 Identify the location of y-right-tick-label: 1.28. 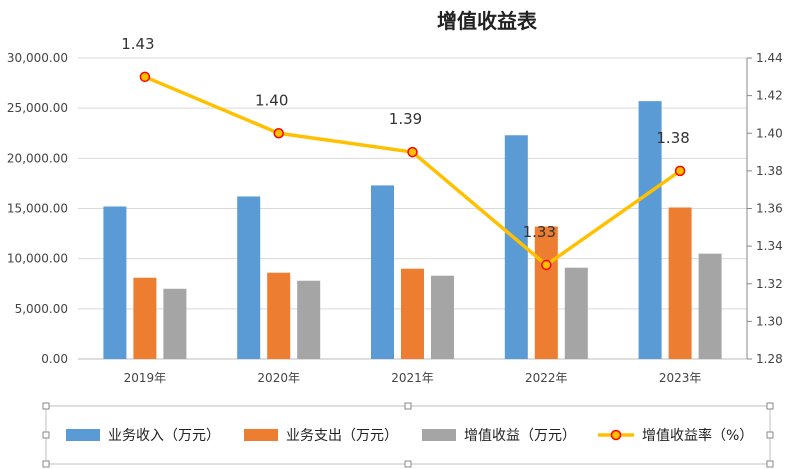
(769, 359).